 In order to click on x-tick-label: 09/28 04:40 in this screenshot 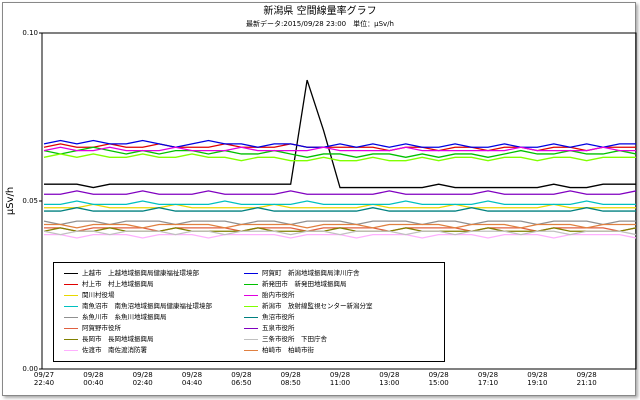, I will do `click(192, 379)`.